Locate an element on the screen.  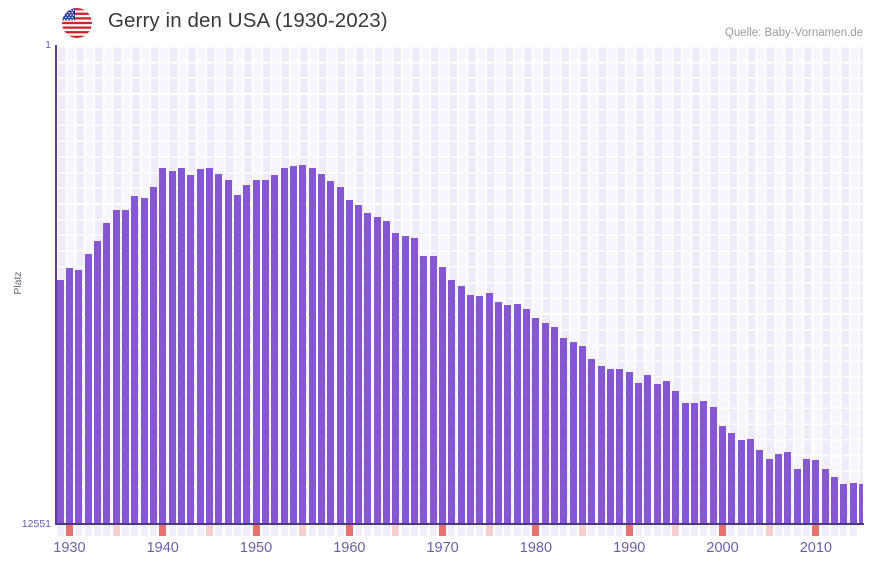
x-axis-line is located at coordinates (459, 524).